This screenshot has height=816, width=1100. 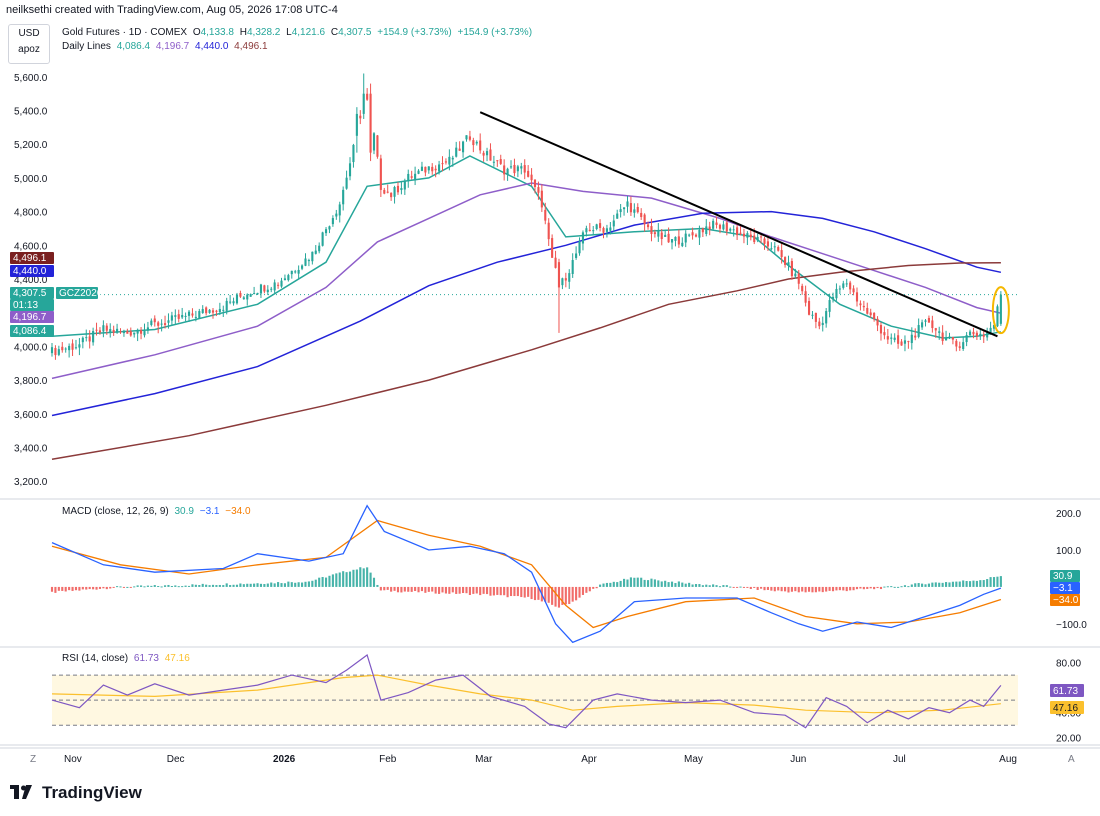 I want to click on downtrend-line, so click(x=738, y=224).